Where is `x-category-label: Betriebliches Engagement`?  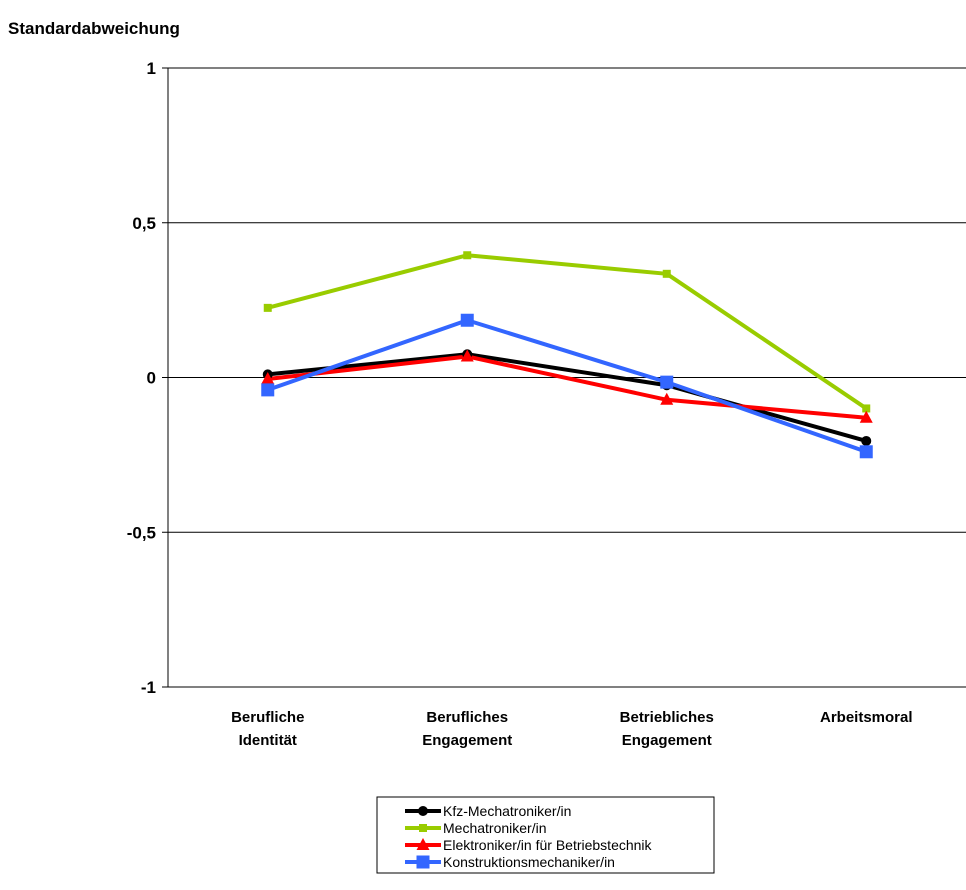 x-category-label: Betriebliches Engagement is located at coordinates (667, 729).